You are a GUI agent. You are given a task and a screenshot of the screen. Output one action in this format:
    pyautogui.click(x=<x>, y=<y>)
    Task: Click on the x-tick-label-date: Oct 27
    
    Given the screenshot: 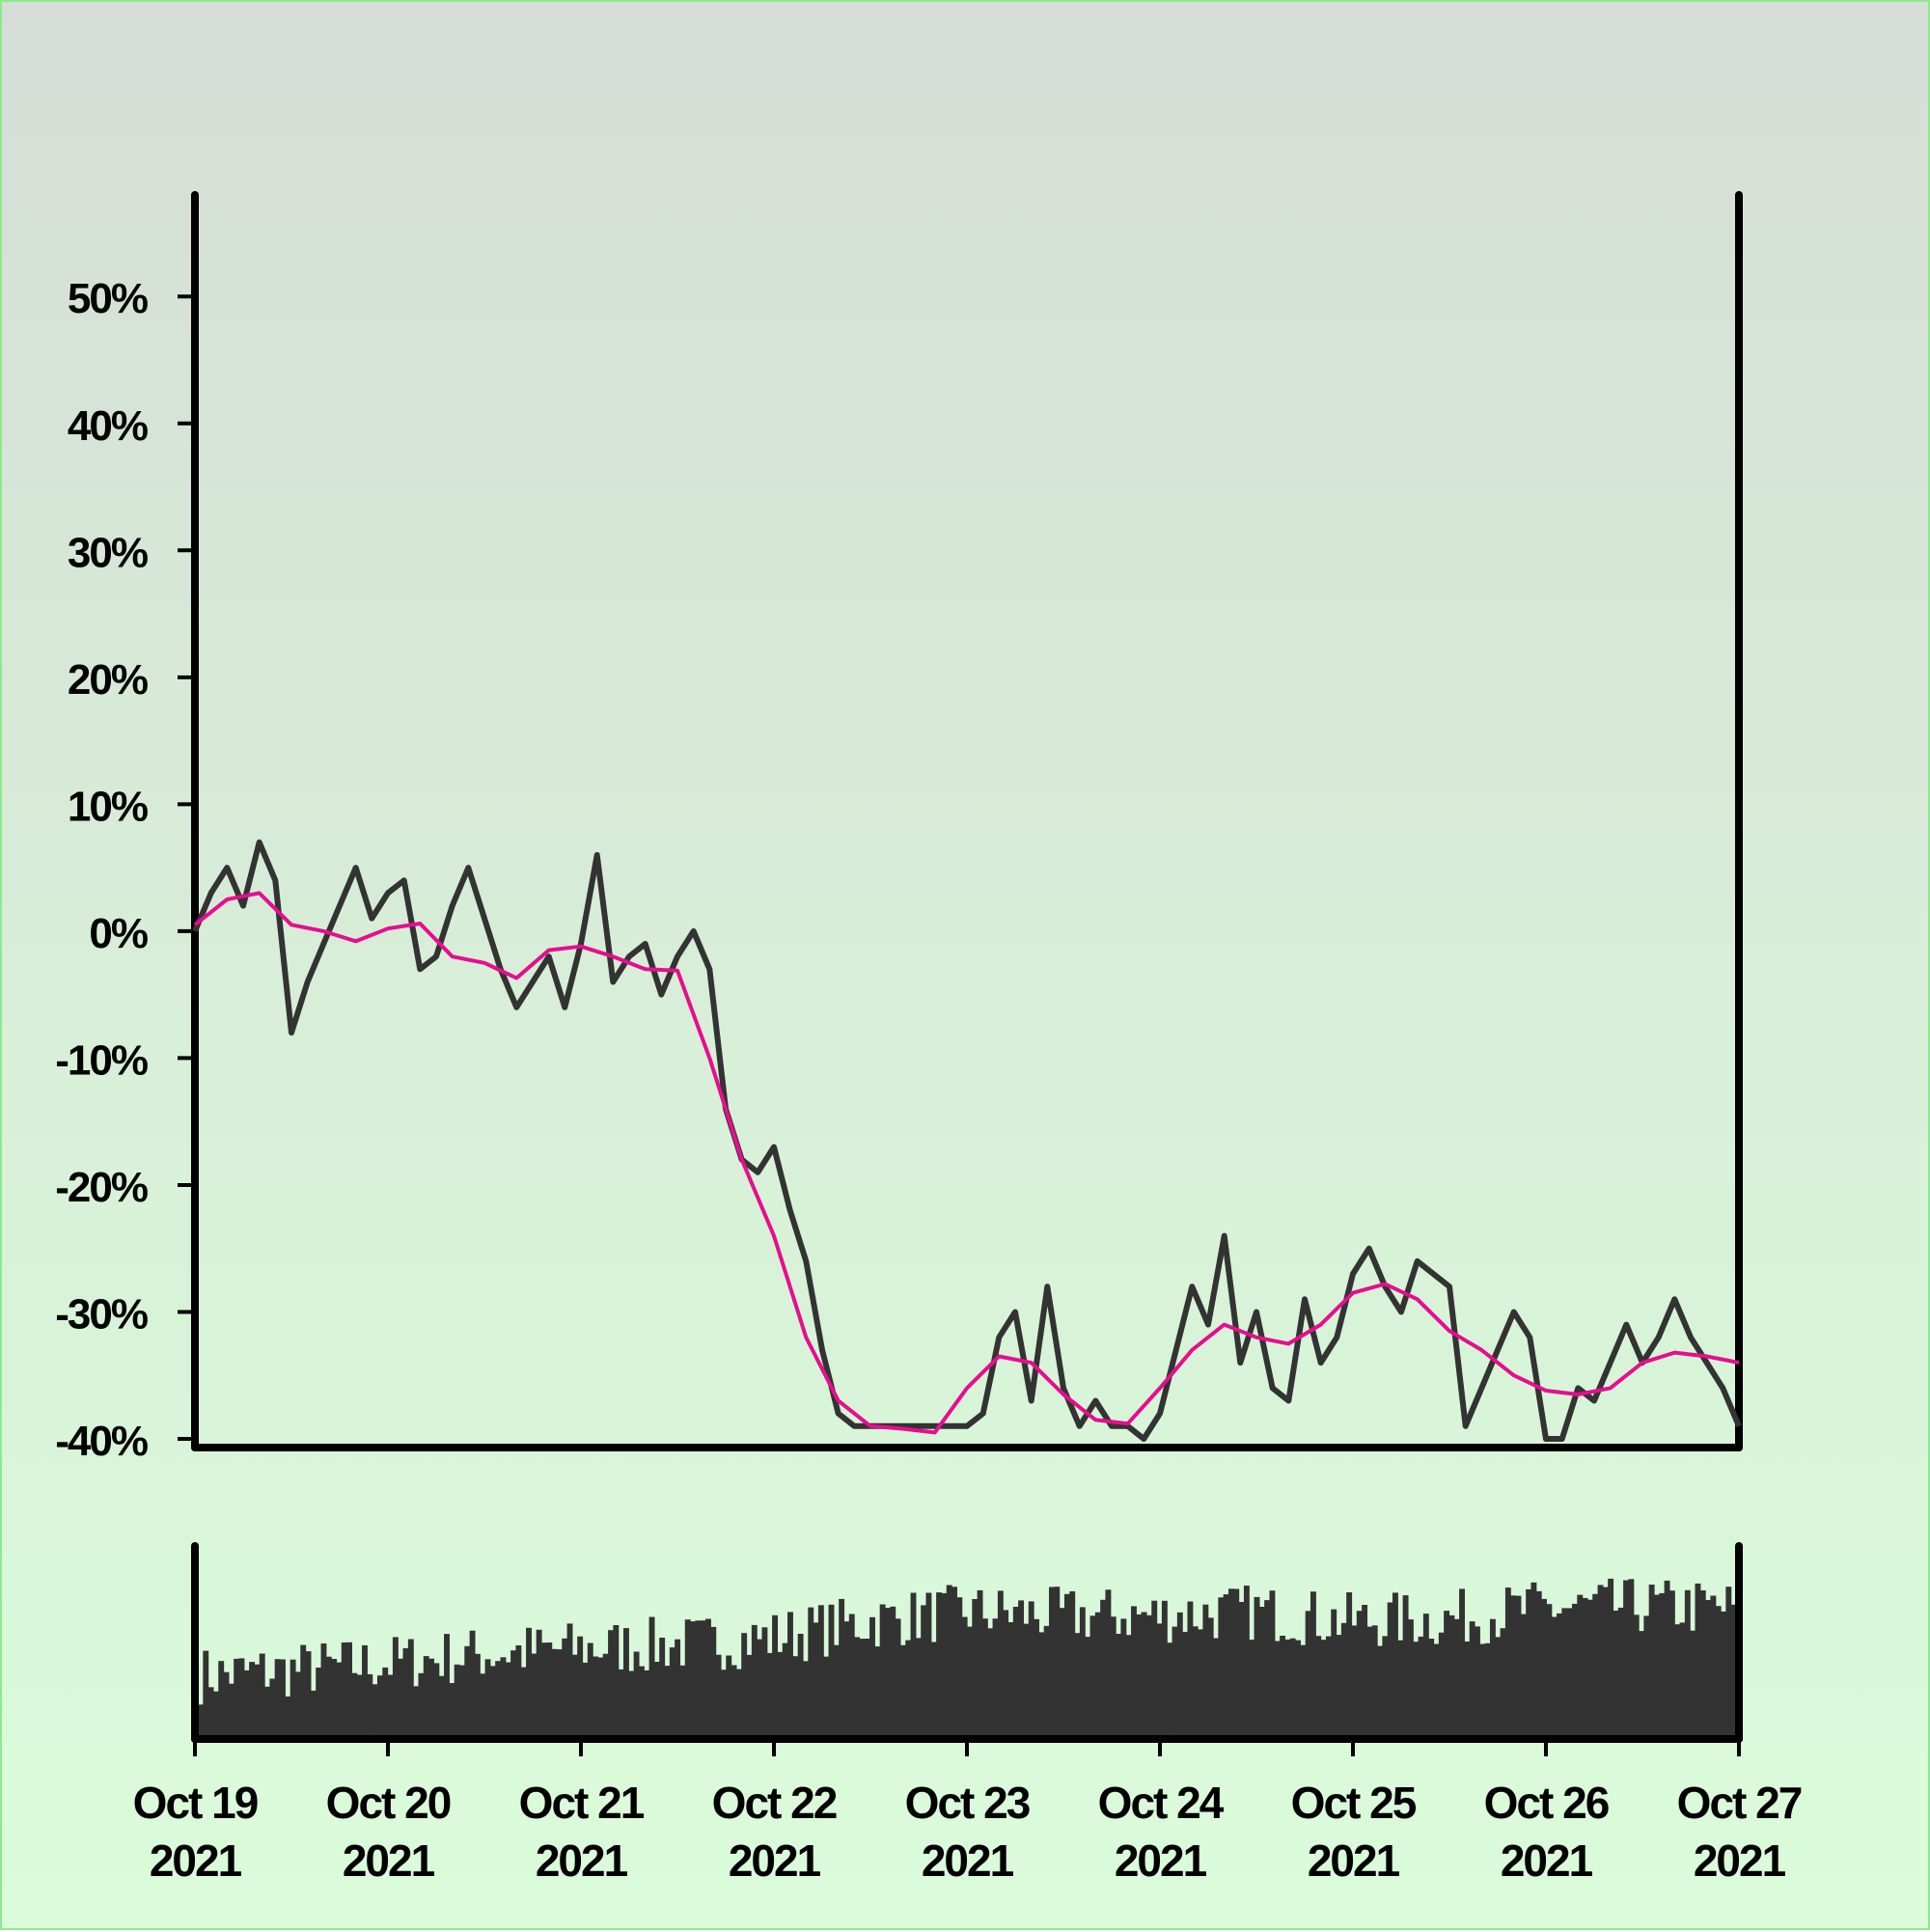 What is the action you would take?
    pyautogui.click(x=1739, y=1803)
    